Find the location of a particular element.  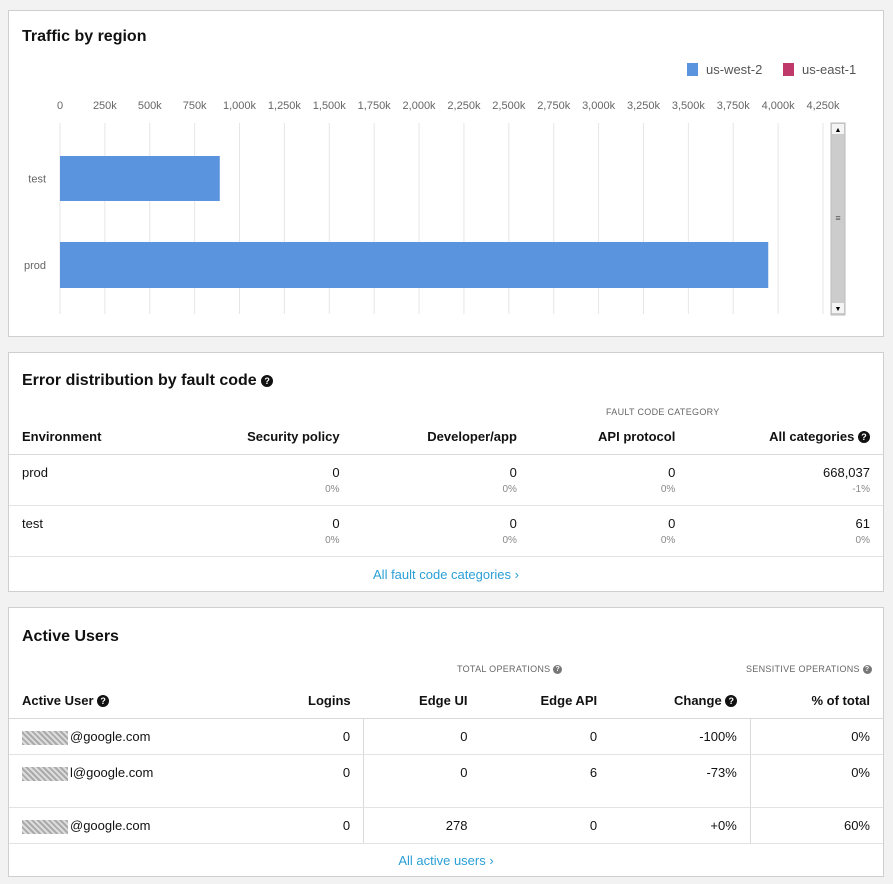

value-cell: -100% is located at coordinates (680, 736).